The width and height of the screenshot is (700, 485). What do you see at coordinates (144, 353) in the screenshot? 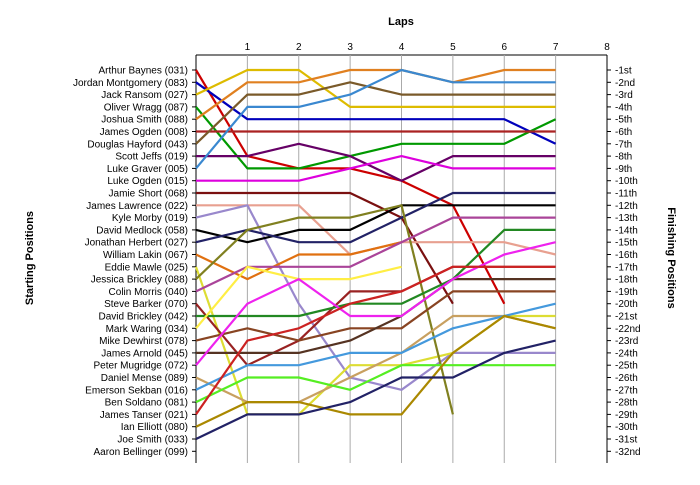
I see `driver-label-24: James Arnold (045)` at bounding box center [144, 353].